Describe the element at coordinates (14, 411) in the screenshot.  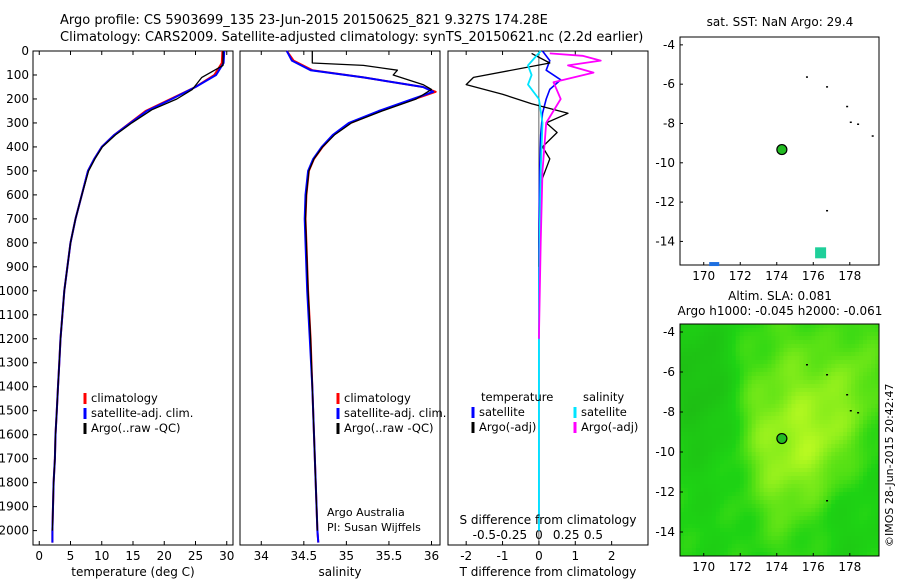
I see `y-tick-label: 1500` at that location.